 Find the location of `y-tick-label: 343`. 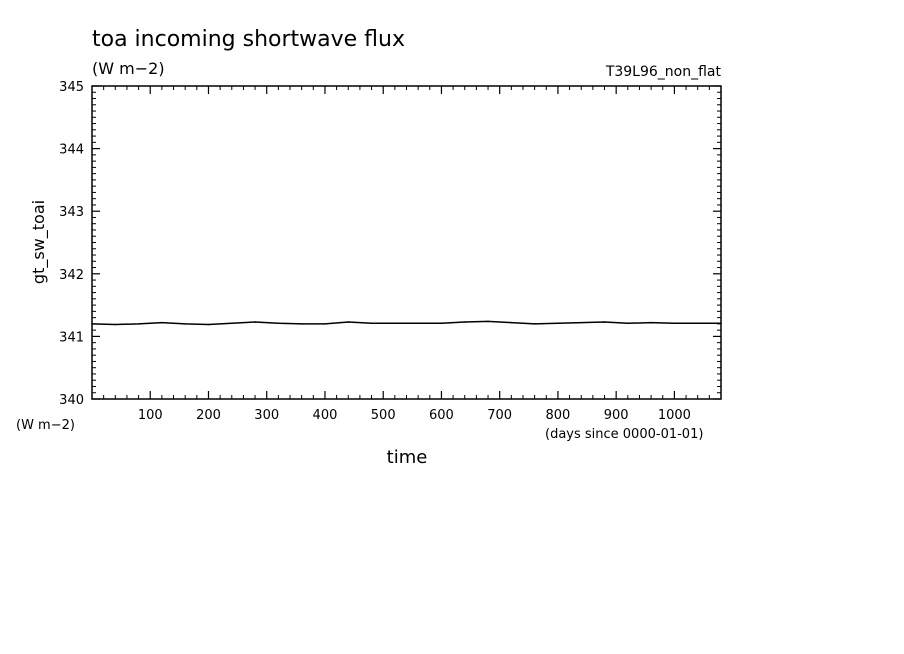

y-tick-label: 343 is located at coordinates (71, 212).